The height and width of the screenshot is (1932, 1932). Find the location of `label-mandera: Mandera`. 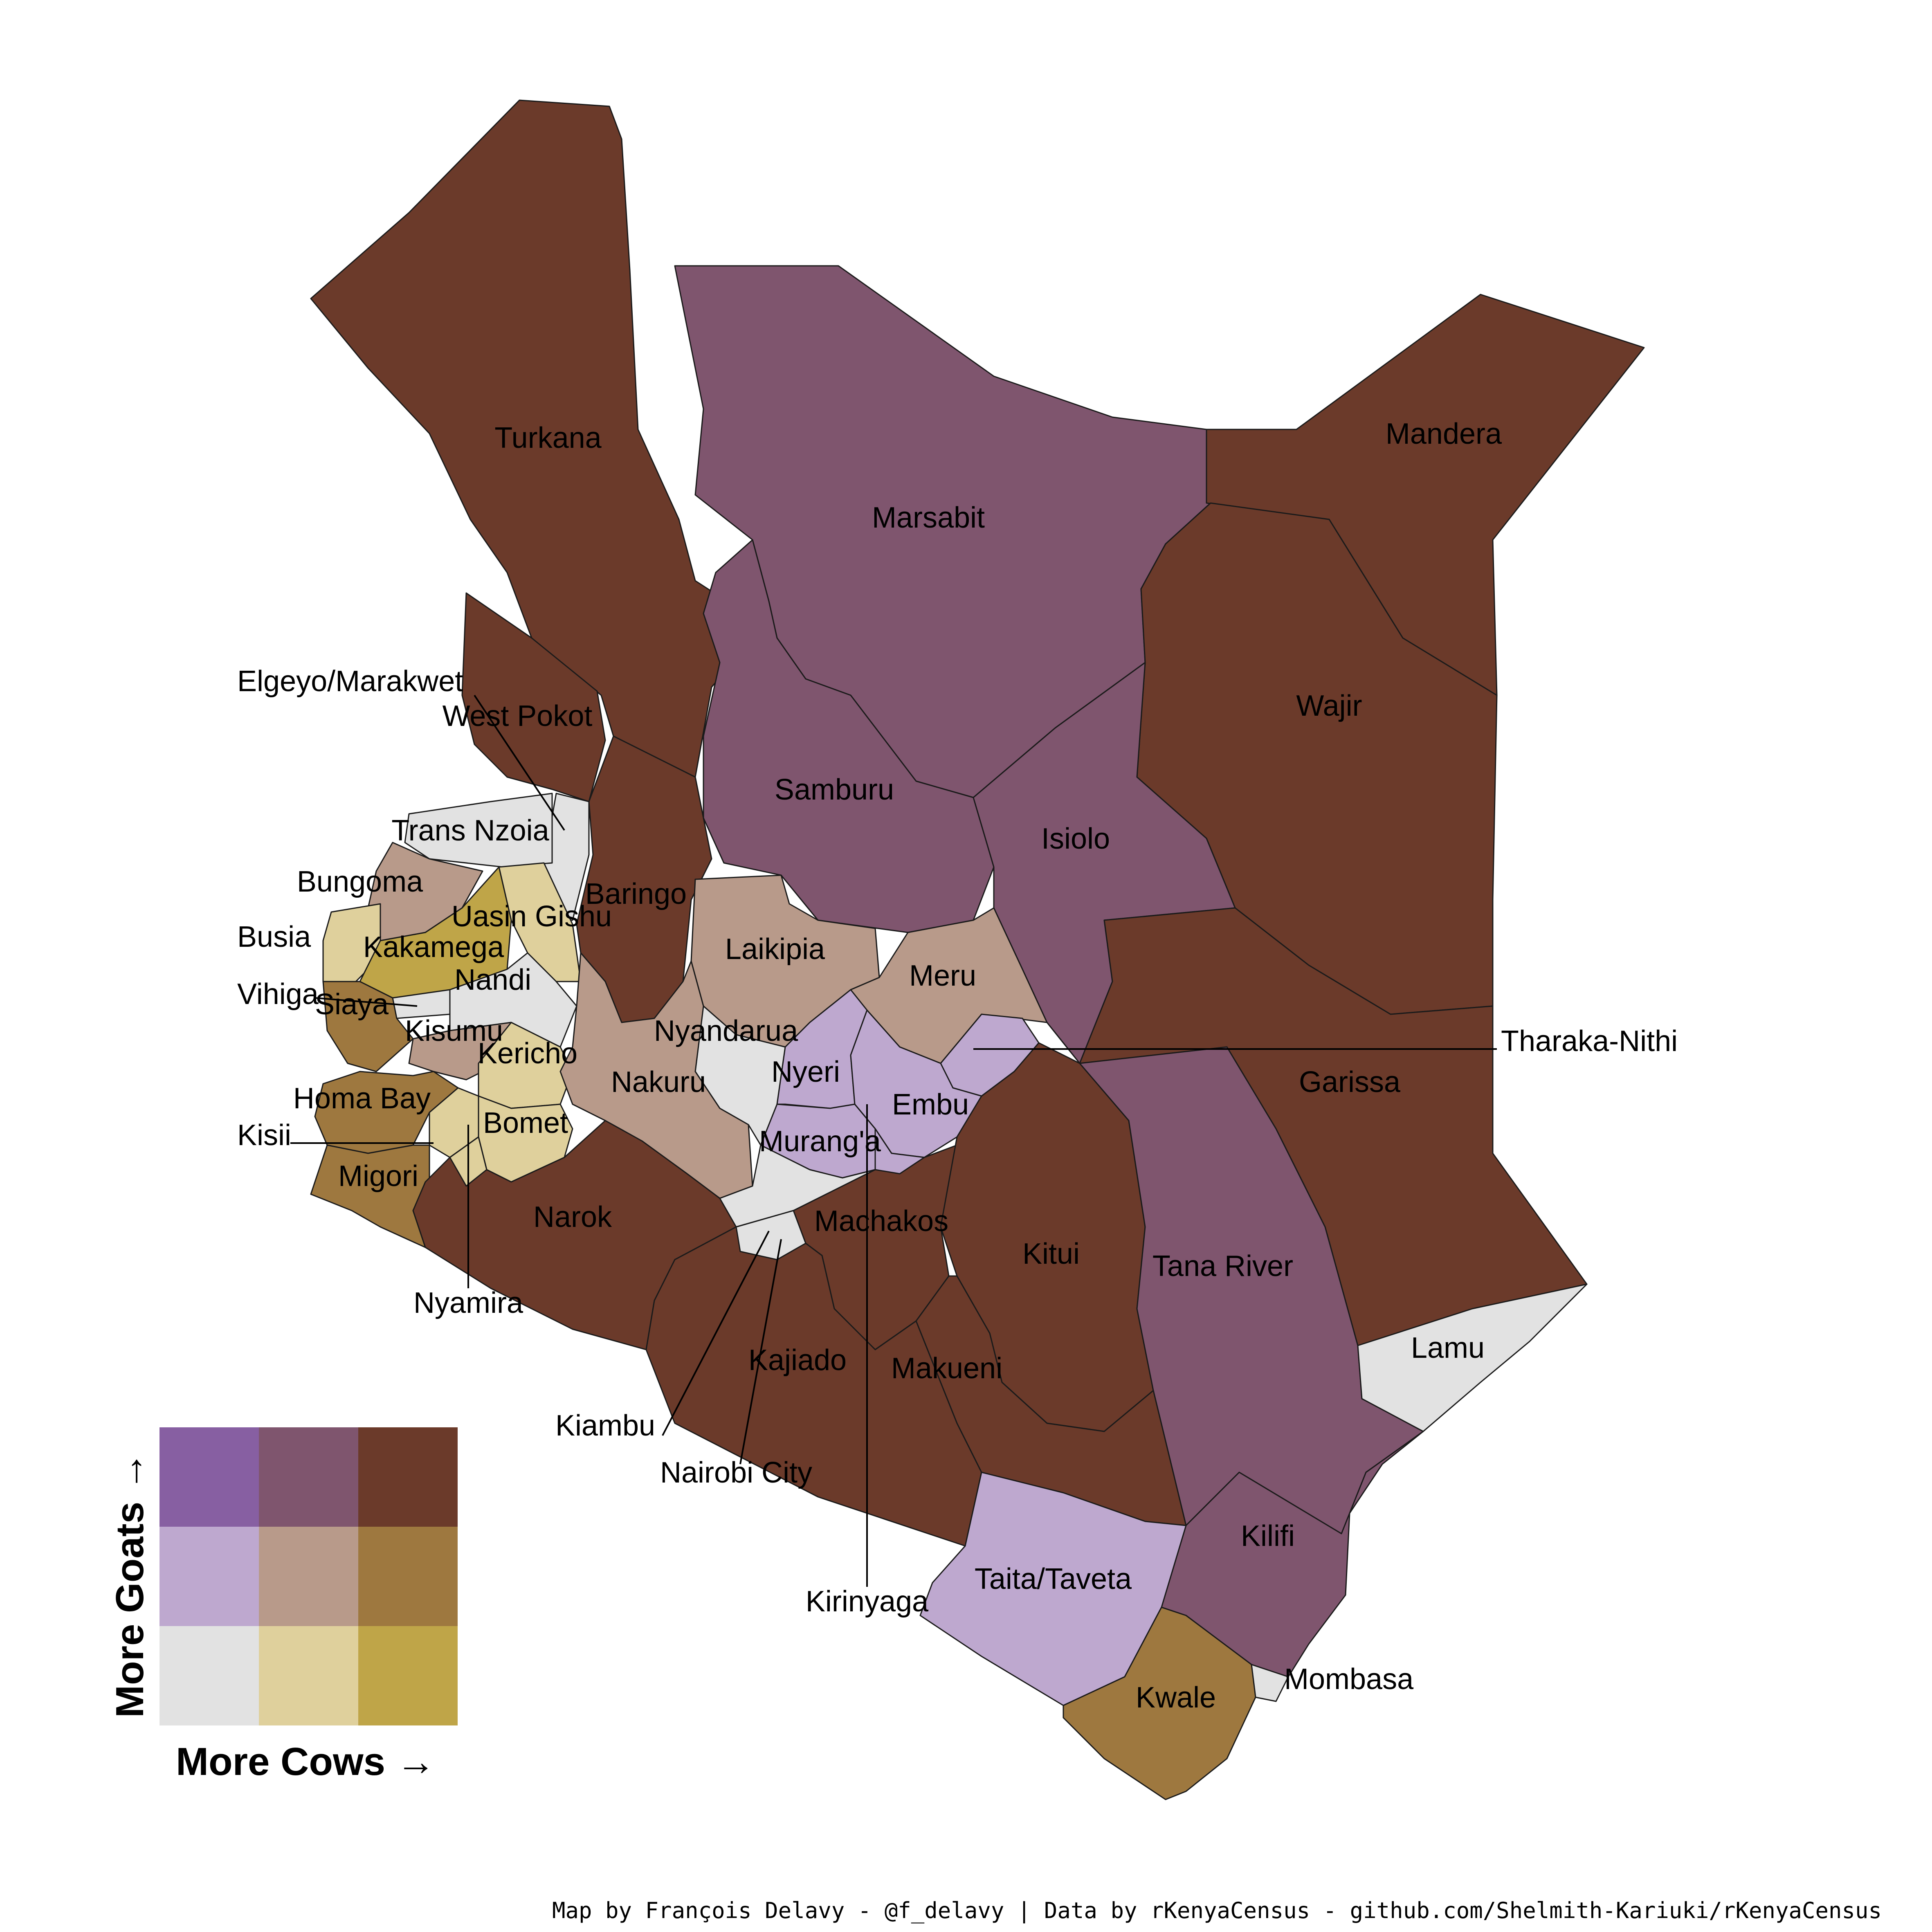

label-mandera: Mandera is located at coordinates (1444, 434).